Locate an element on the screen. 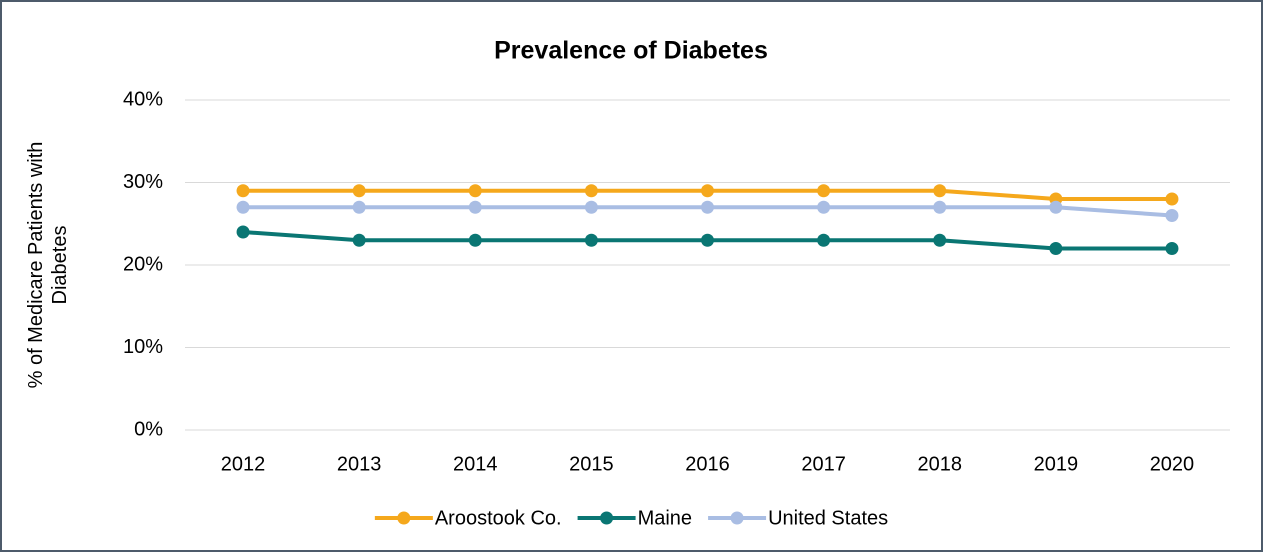 This screenshot has width=1263, height=552. chart-title: Prevalence of Diabetes is located at coordinates (631, 51).